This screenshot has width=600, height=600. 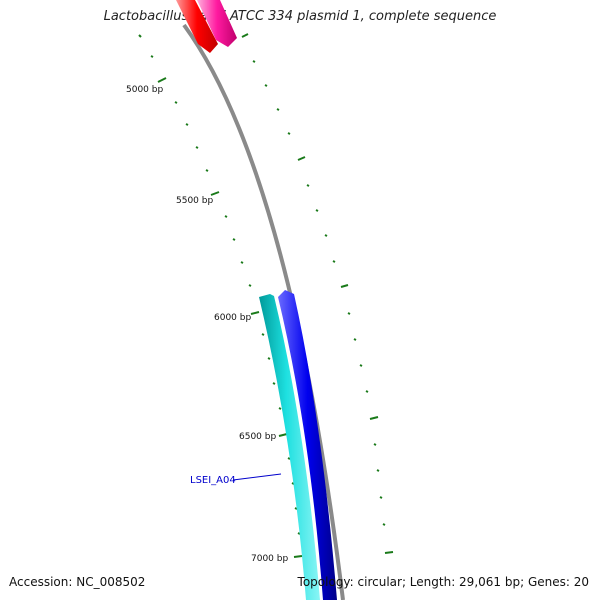 I want to click on tick-label: 5500 bp, so click(x=194, y=201).